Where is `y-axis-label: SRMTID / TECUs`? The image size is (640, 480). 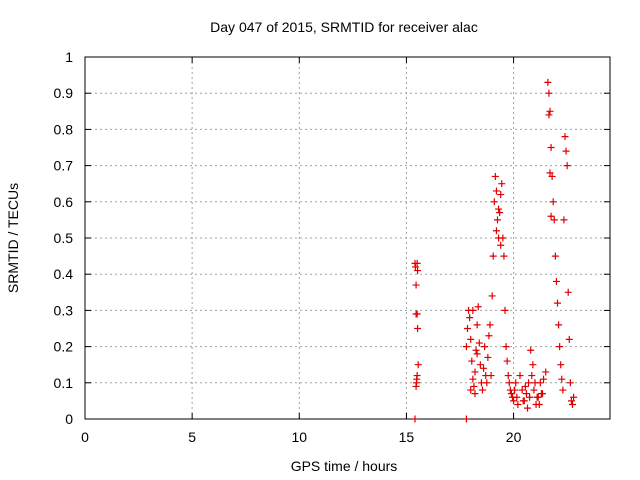
y-axis-label: SRMTID / TECUs is located at coordinates (13, 238).